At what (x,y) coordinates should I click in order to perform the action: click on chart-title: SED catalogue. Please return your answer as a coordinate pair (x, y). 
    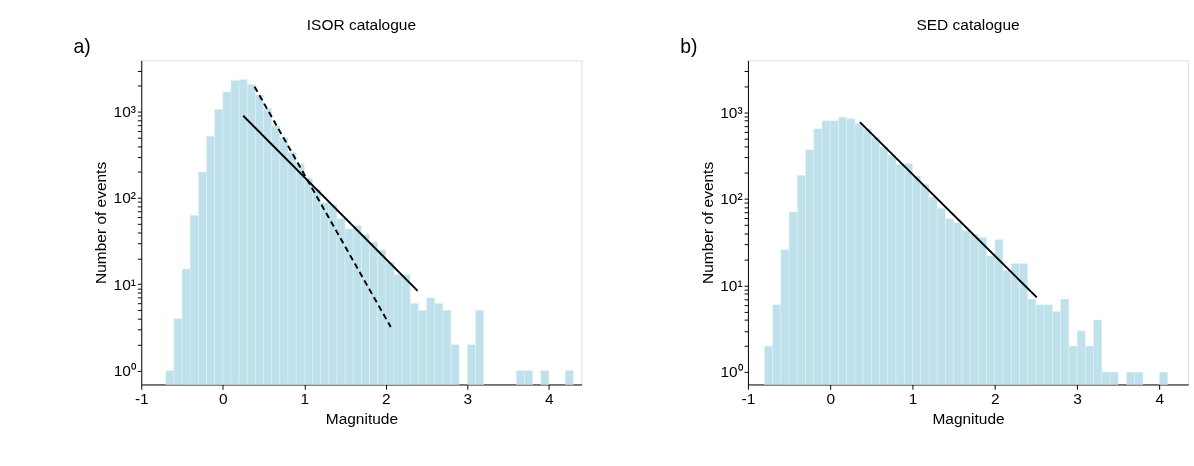
    Looking at the image, I should click on (968, 25).